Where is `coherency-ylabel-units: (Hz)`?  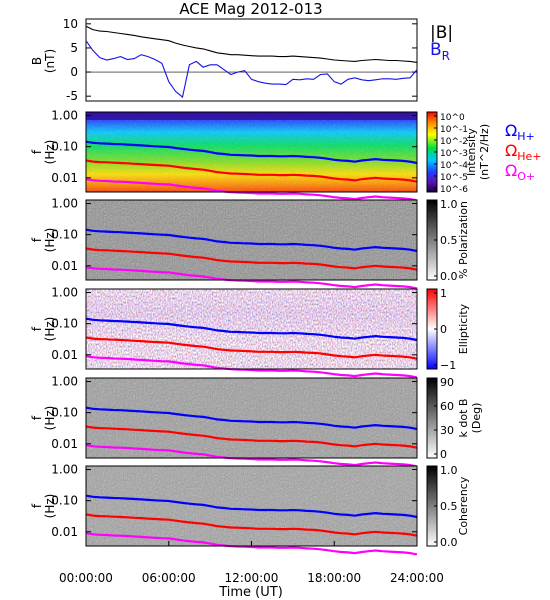 coherency-ylabel-units: (Hz) is located at coordinates (50, 506).